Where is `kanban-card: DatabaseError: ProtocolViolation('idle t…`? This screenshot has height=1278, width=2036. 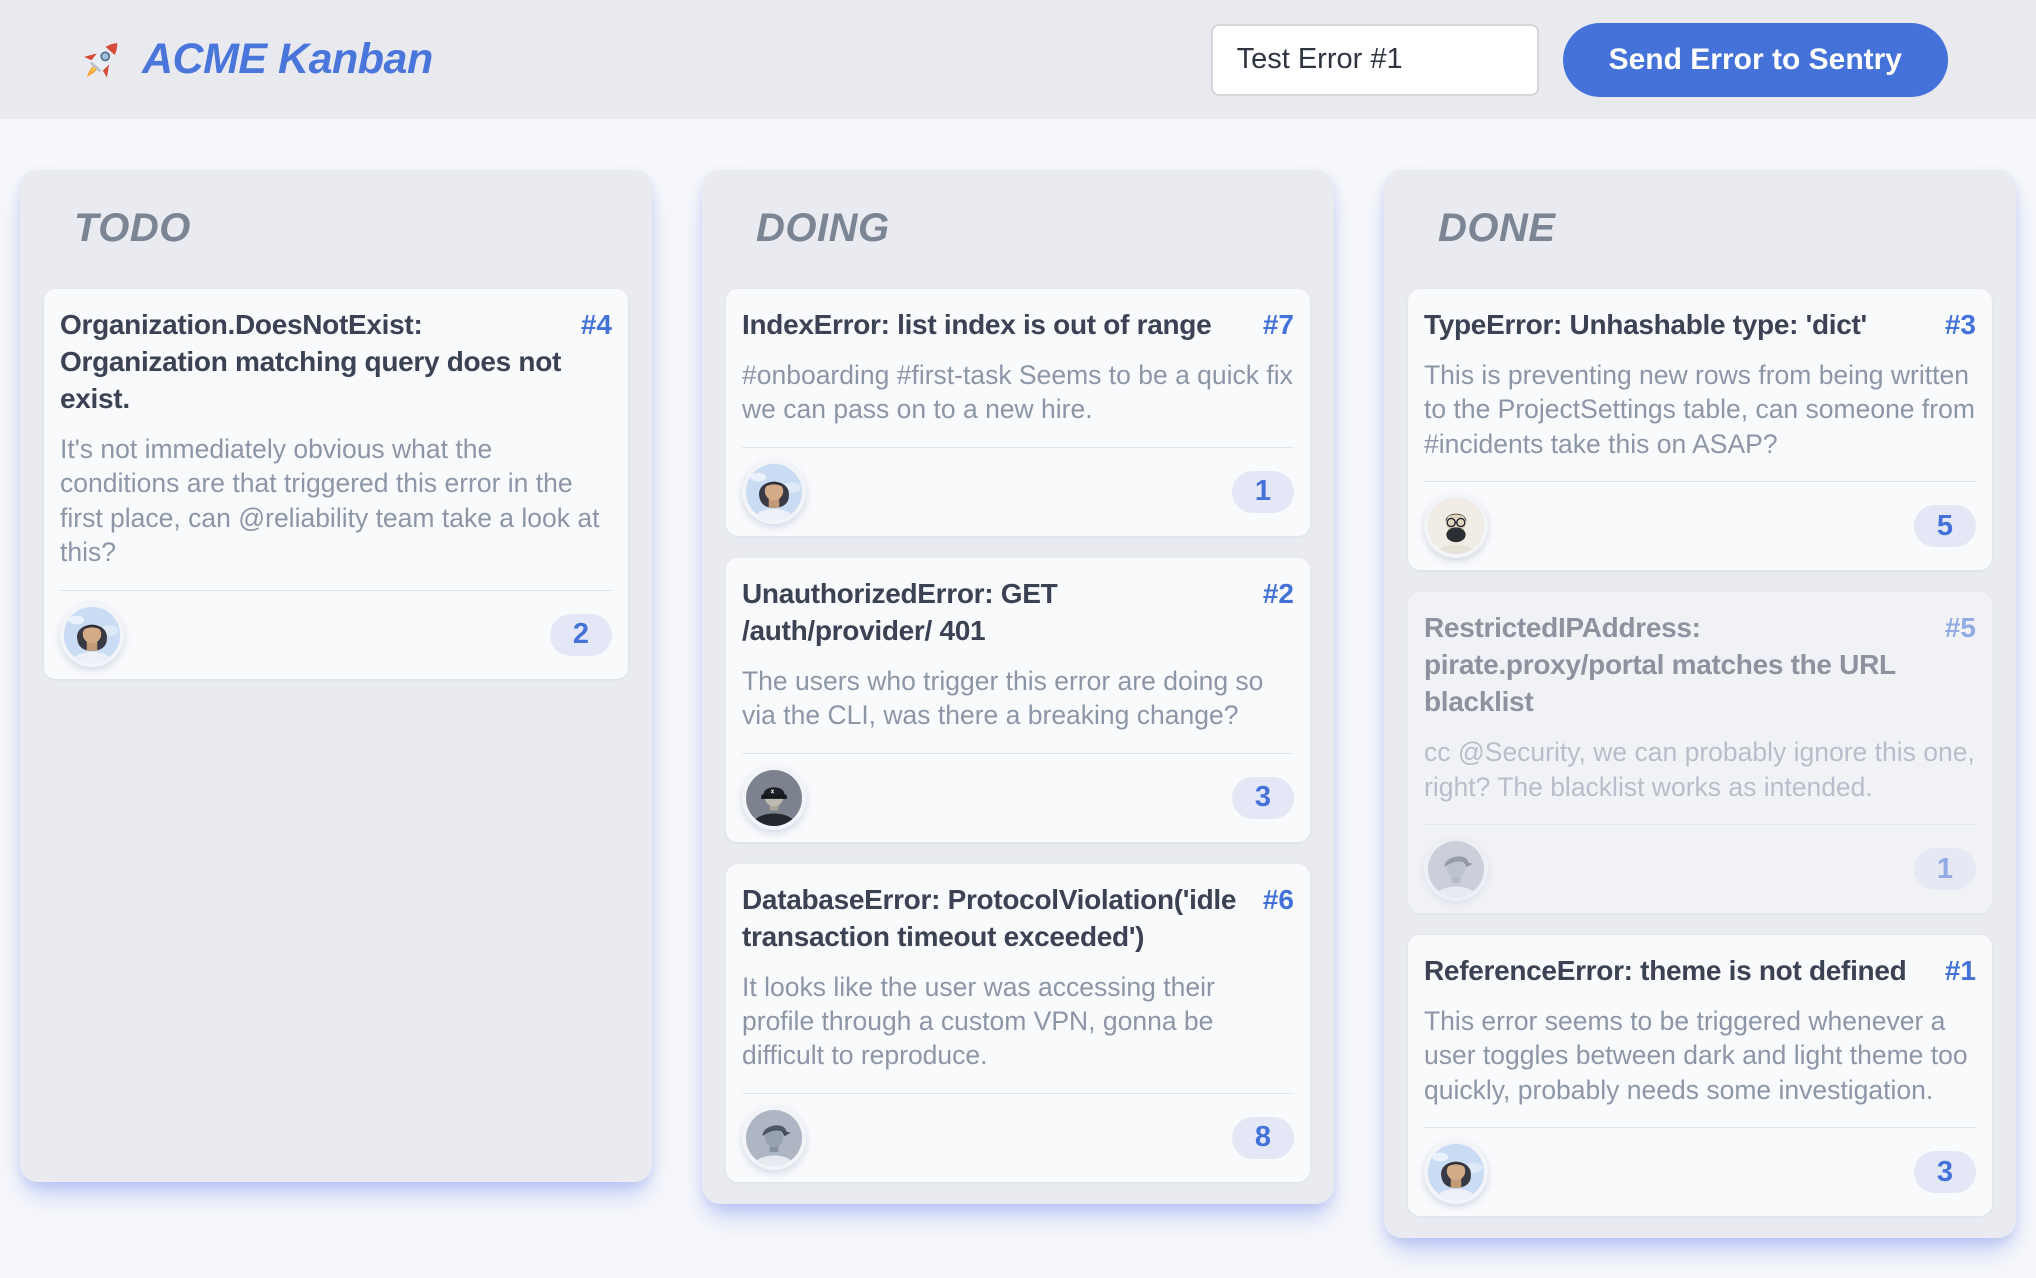 kanban-card: DatabaseError: ProtocolViolation('idle t… is located at coordinates (1018, 1022).